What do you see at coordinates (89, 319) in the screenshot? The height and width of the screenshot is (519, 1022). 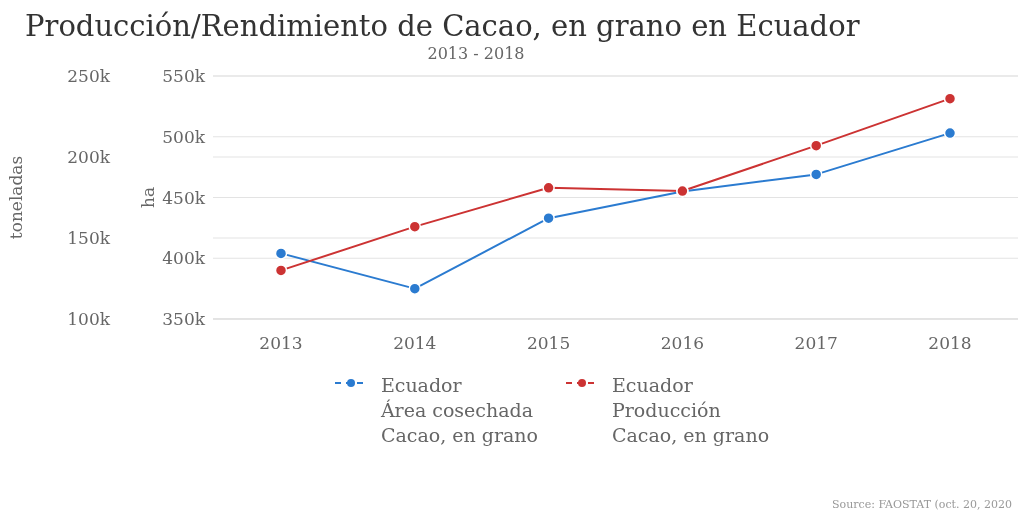 I see `y2-tick-label: 100k` at bounding box center [89, 319].